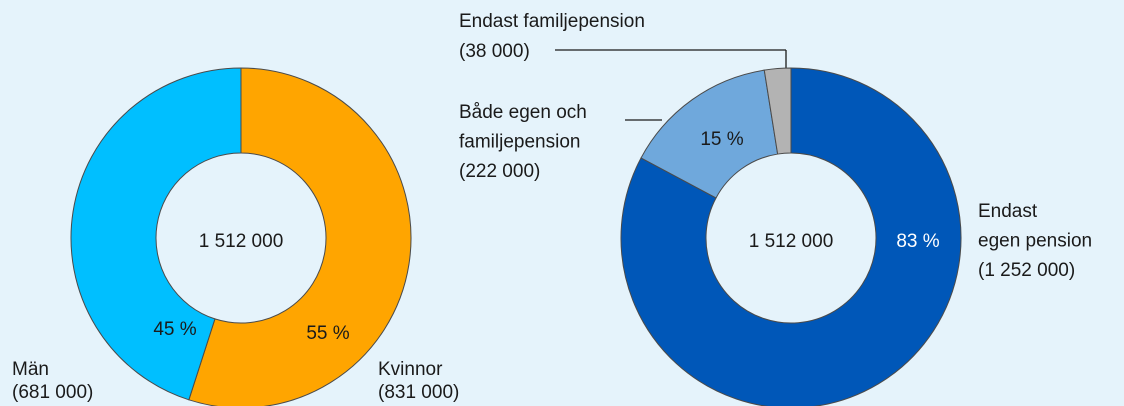 The width and height of the screenshot is (1124, 406). What do you see at coordinates (552, 21) in the screenshot?
I see `category-label: Endast familjepension` at bounding box center [552, 21].